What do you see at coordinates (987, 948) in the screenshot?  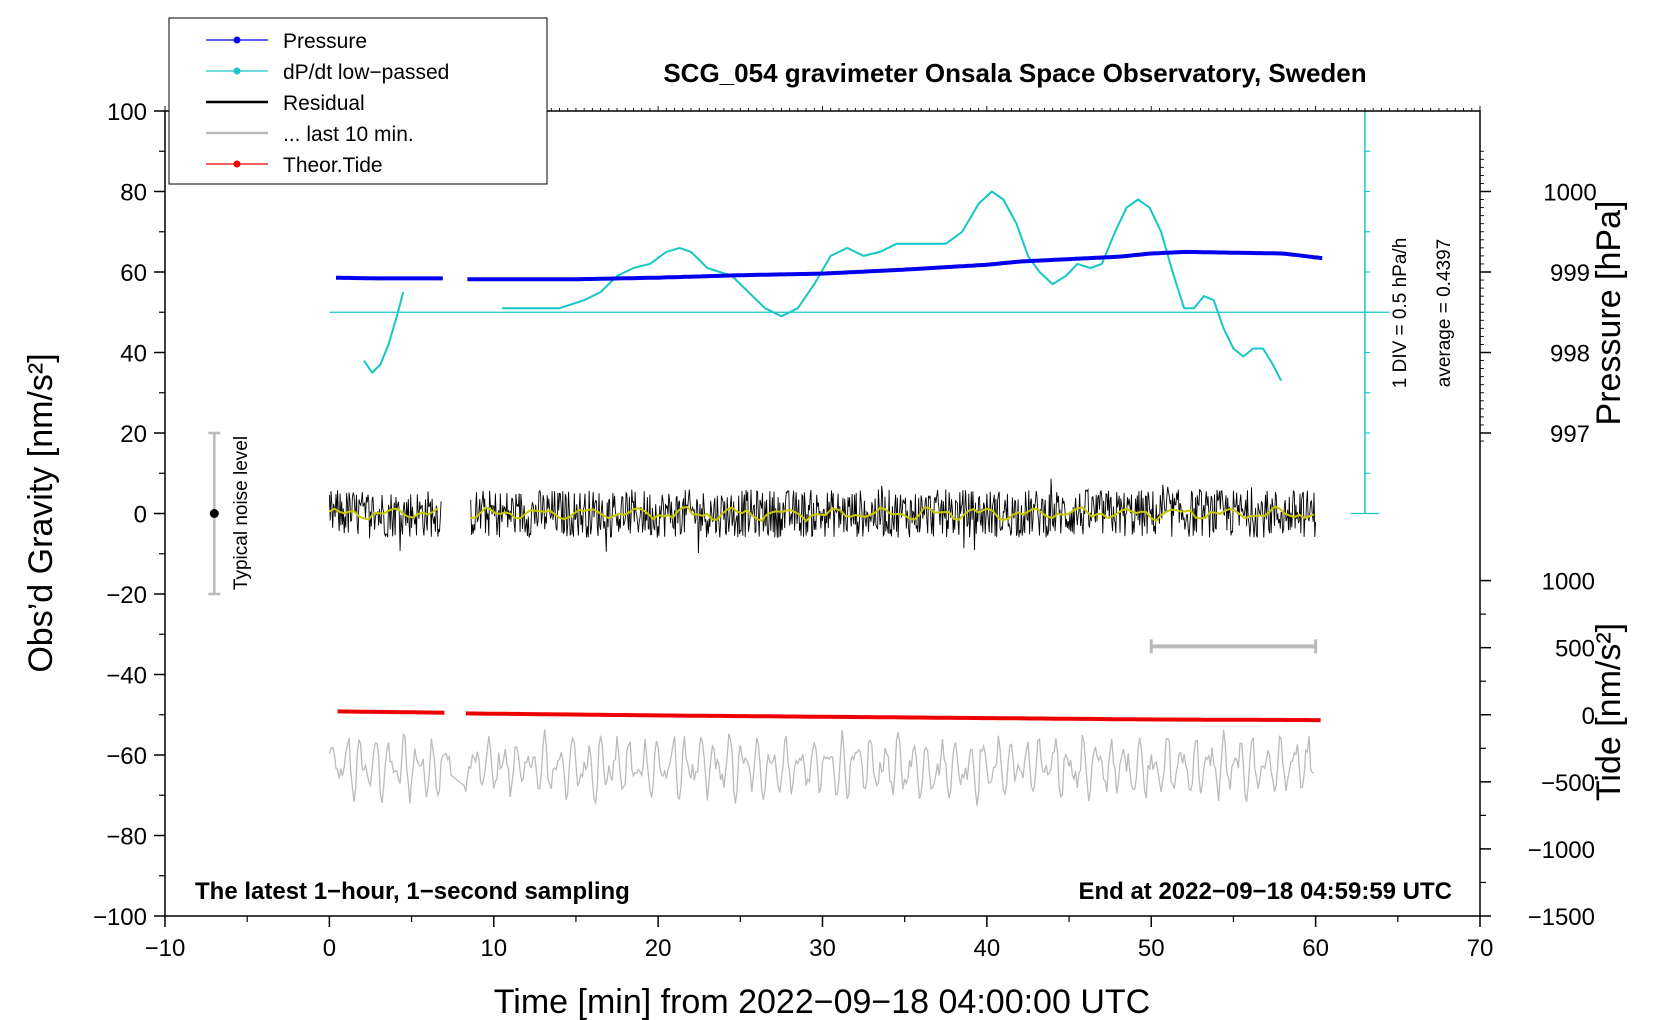 I see `x-tick-label: 40` at bounding box center [987, 948].